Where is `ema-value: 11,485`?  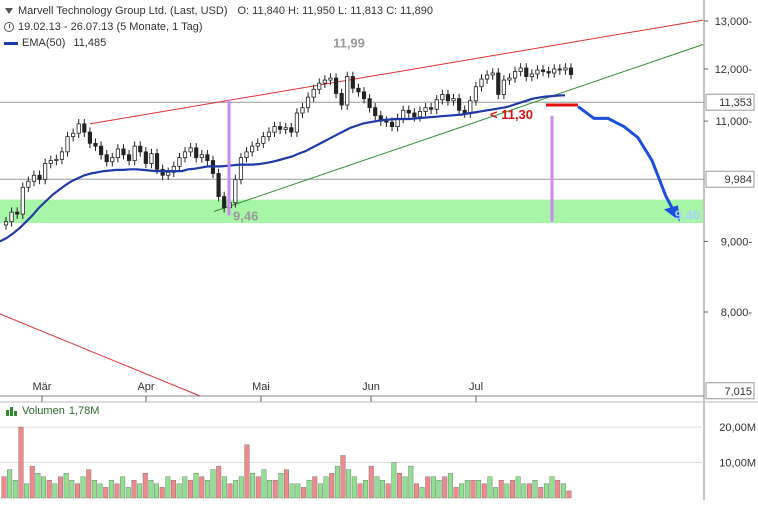
ema-value: 11,485 is located at coordinates (90, 43).